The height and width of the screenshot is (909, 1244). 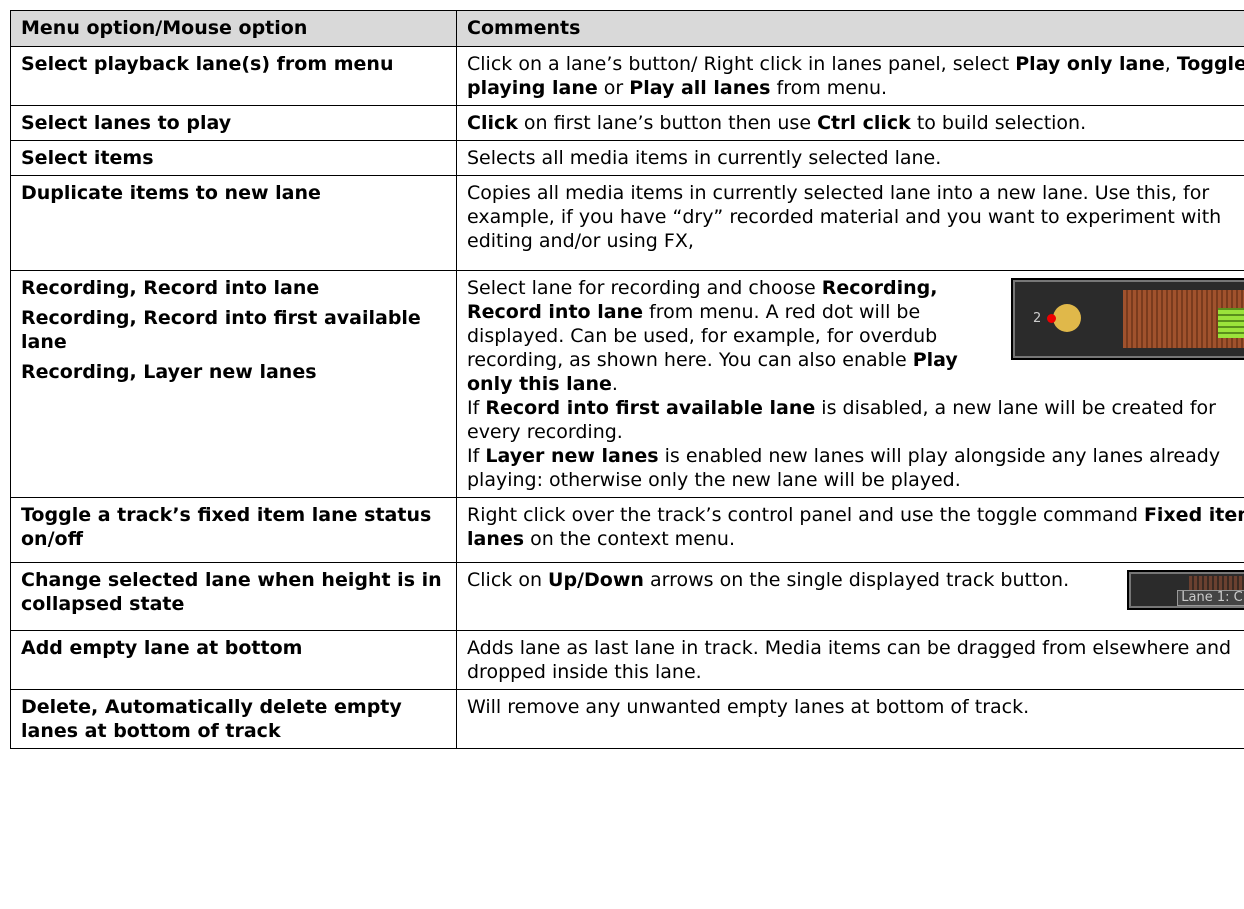 What do you see at coordinates (1216, 583) in the screenshot?
I see `waveform` at bounding box center [1216, 583].